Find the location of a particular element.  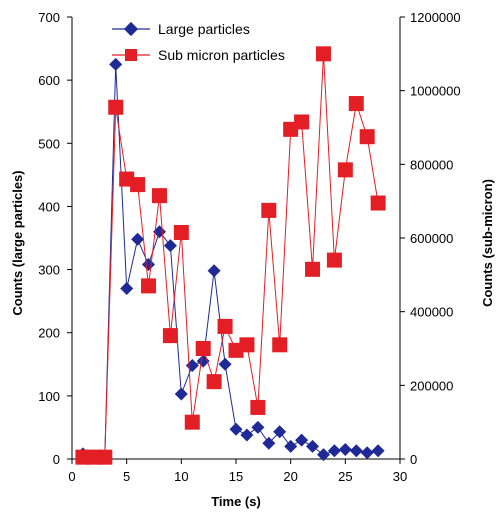

x-tick-label: 0 is located at coordinates (71, 476).